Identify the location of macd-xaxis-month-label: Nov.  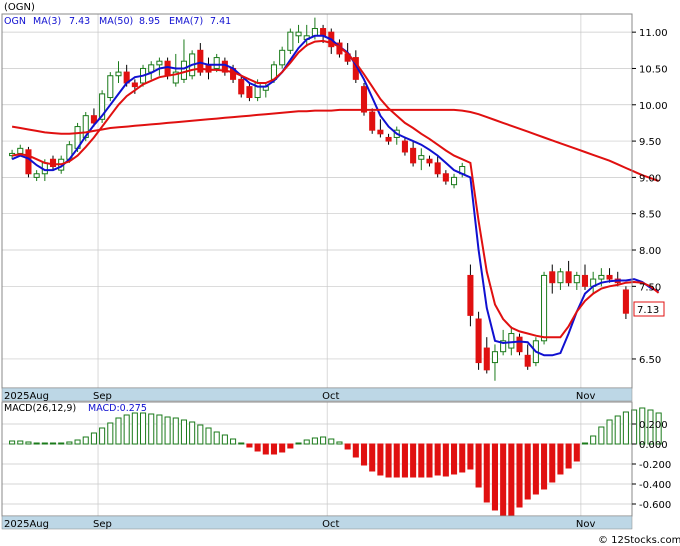
(586, 524).